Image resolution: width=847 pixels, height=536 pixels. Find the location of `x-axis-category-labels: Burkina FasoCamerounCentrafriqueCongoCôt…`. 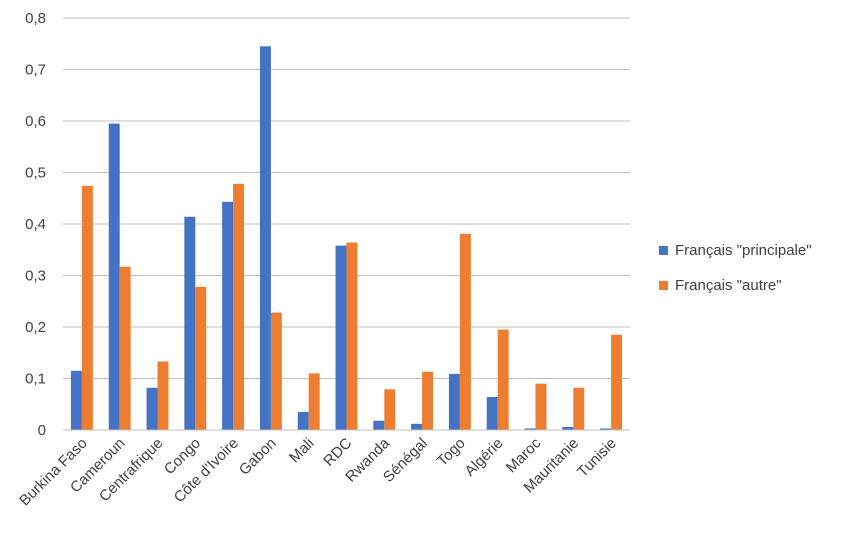

x-axis-category-labels: Burkina FasoCamerounCentrafriqueCongoCôt… is located at coordinates (318, 471).